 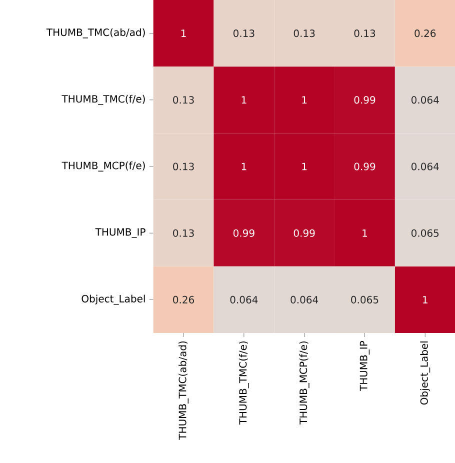 I want to click on y-tick-label: THUMB_MCP(f/e), so click(x=103, y=167).